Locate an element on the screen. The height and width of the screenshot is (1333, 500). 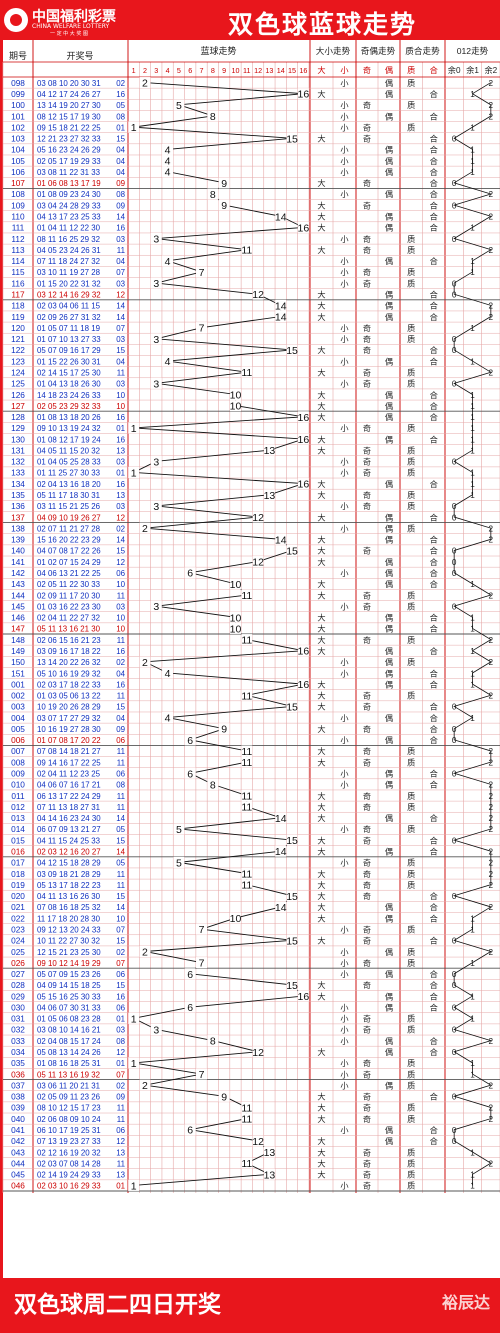
issue-cell: 142 is located at coordinates (18, 573).